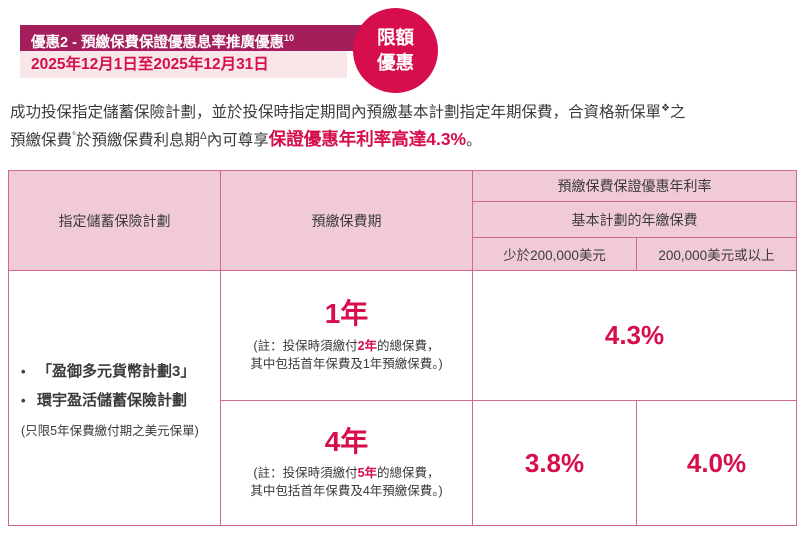 The height and width of the screenshot is (533, 804). What do you see at coordinates (114, 220) in the screenshot?
I see `plan-column-header: 指定儲蓄保險計劃` at bounding box center [114, 220].